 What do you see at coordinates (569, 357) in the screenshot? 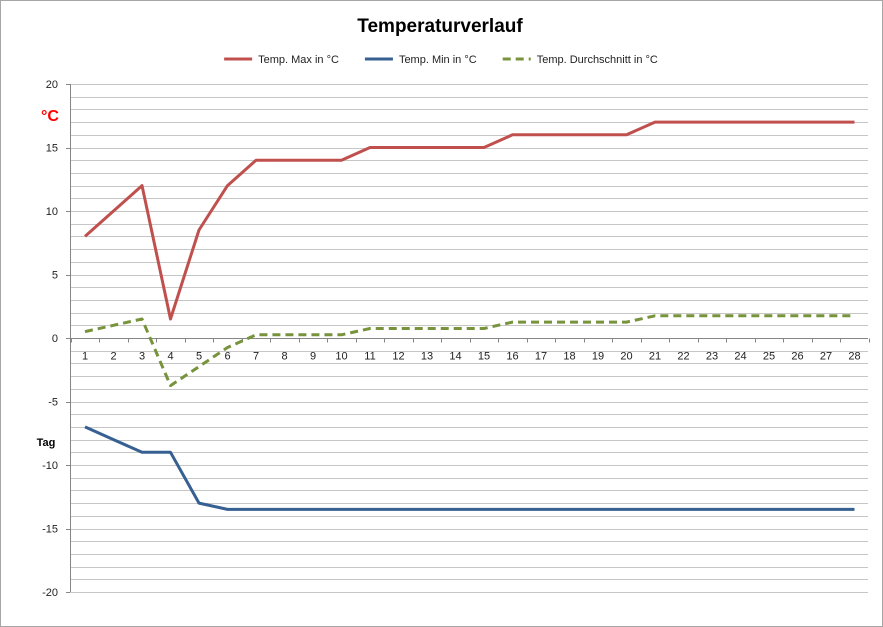
I see `x-tick-label: 18` at bounding box center [569, 357].